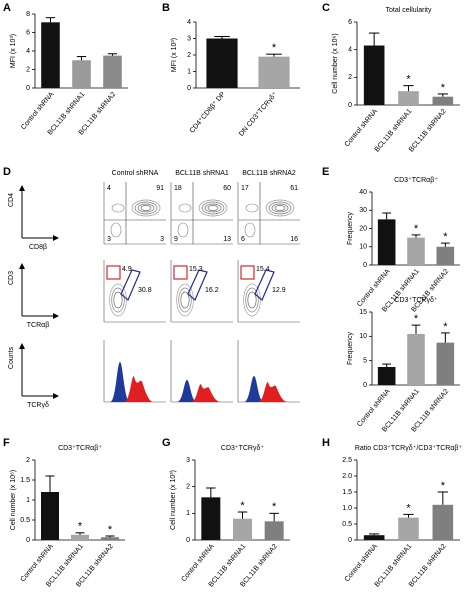 The height and width of the screenshot is (601, 474). Describe the element at coordinates (258, 114) in the screenshot. I see `x-tick-label: DN CD3⁺TCRγδ⁺` at that location.